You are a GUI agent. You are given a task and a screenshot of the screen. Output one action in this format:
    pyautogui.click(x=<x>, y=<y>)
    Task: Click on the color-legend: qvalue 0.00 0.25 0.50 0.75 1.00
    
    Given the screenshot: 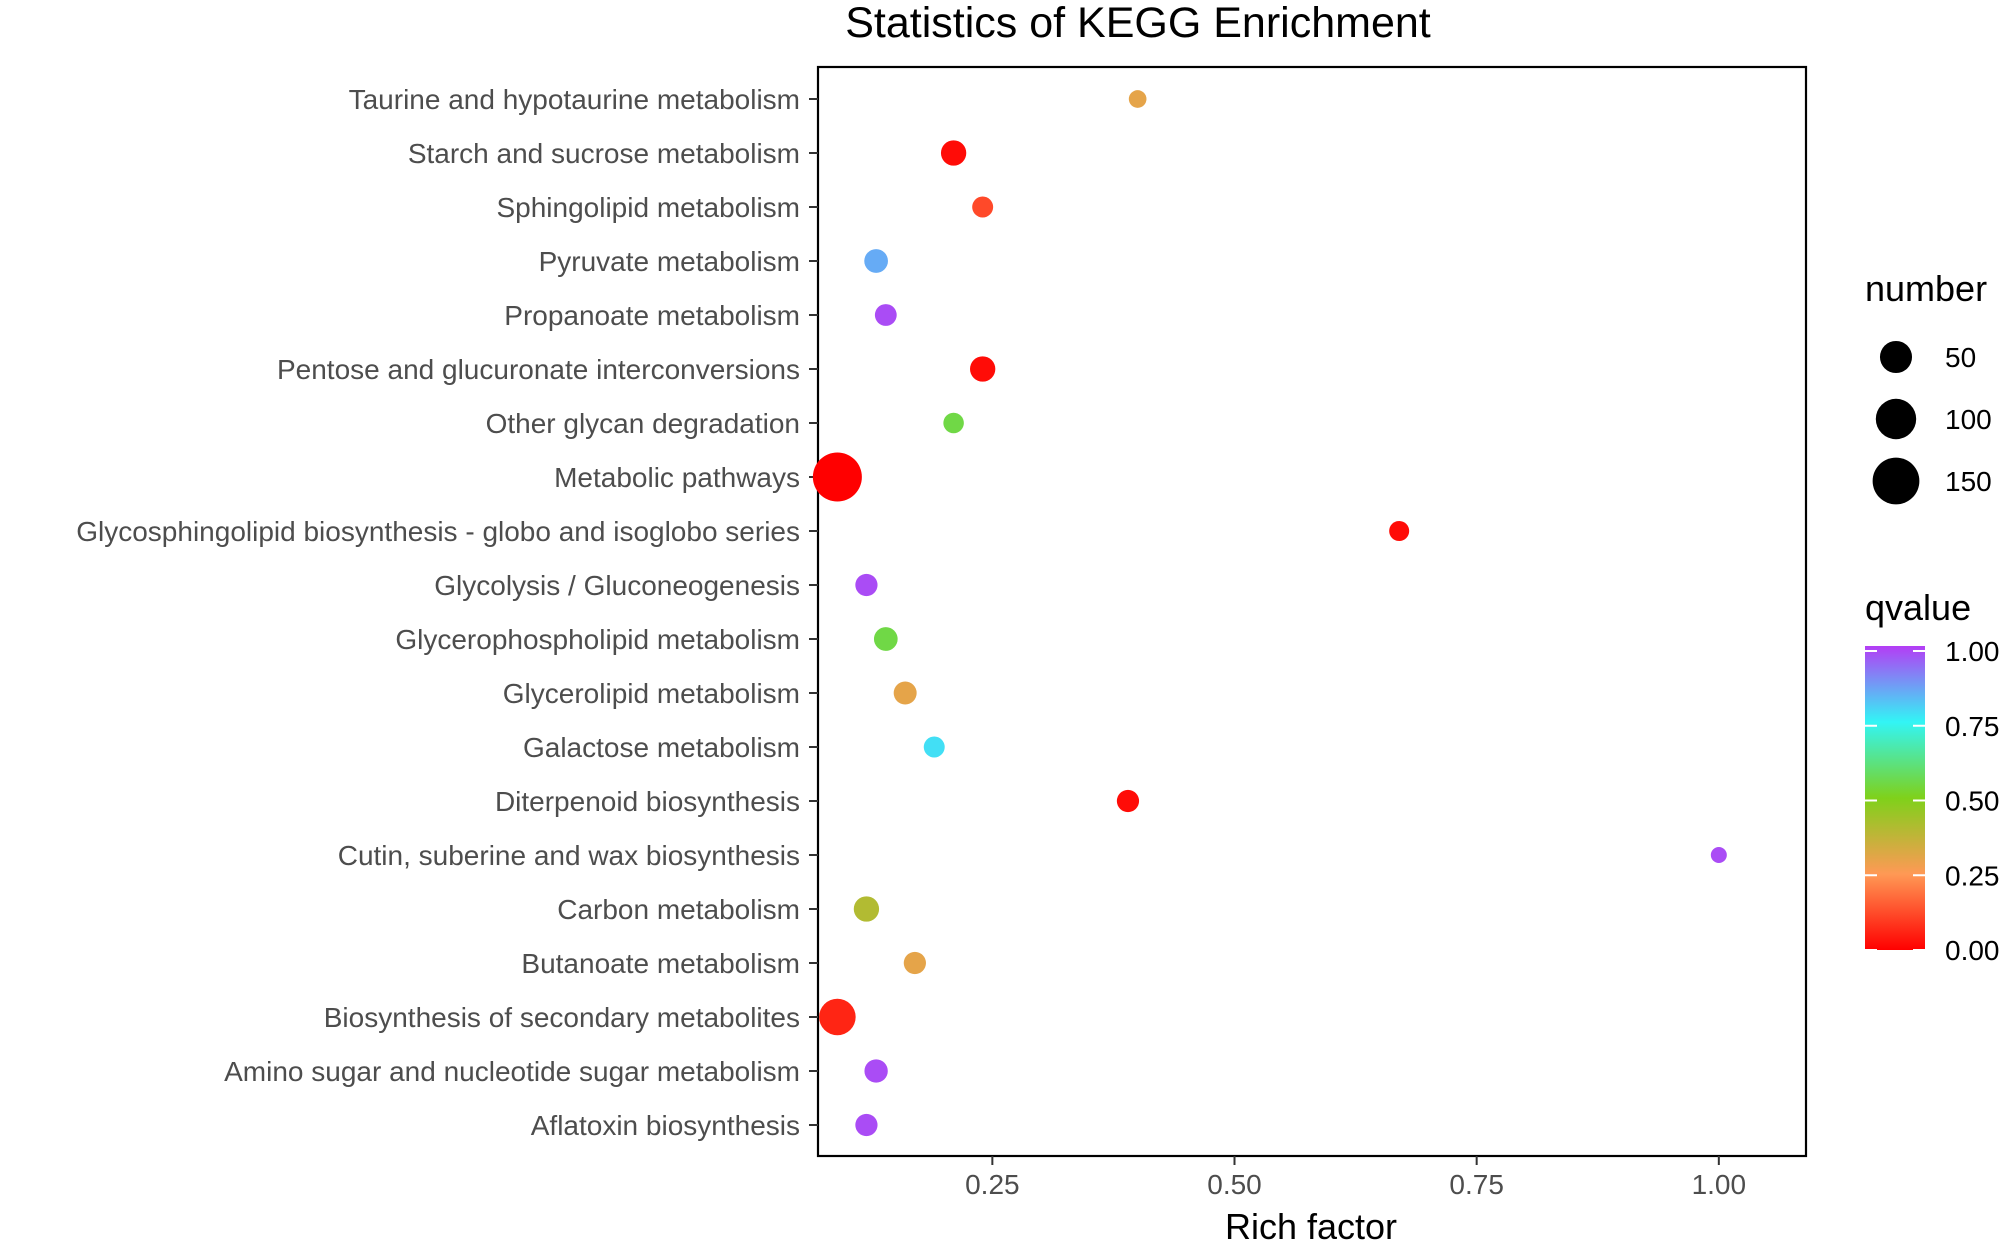 What is the action you would take?
    pyautogui.click(x=1932, y=776)
    